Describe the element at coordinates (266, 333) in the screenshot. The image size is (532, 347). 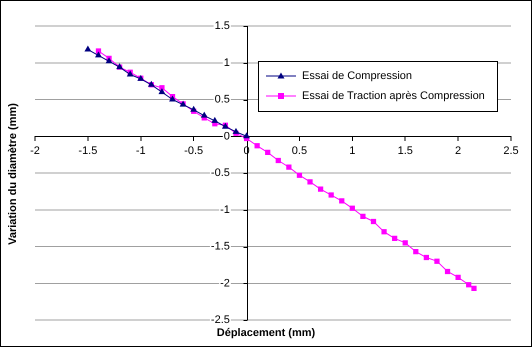
I see `x-axis-title: Déplacement (mm)` at that location.